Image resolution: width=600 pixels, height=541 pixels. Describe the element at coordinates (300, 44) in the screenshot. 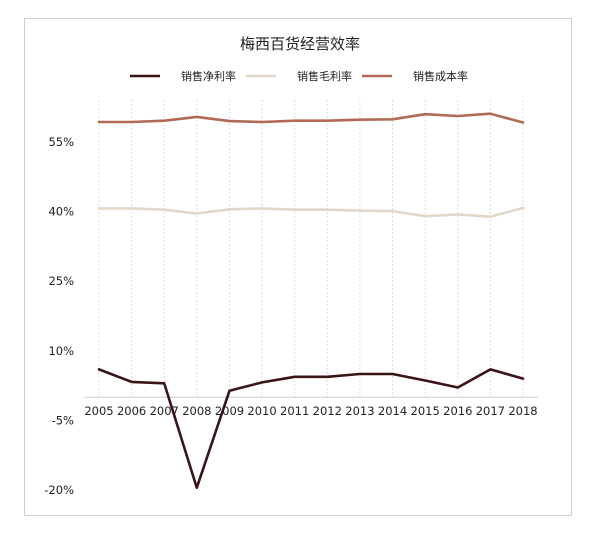

I see `chart-title: 梅西百货经营效率` at that location.